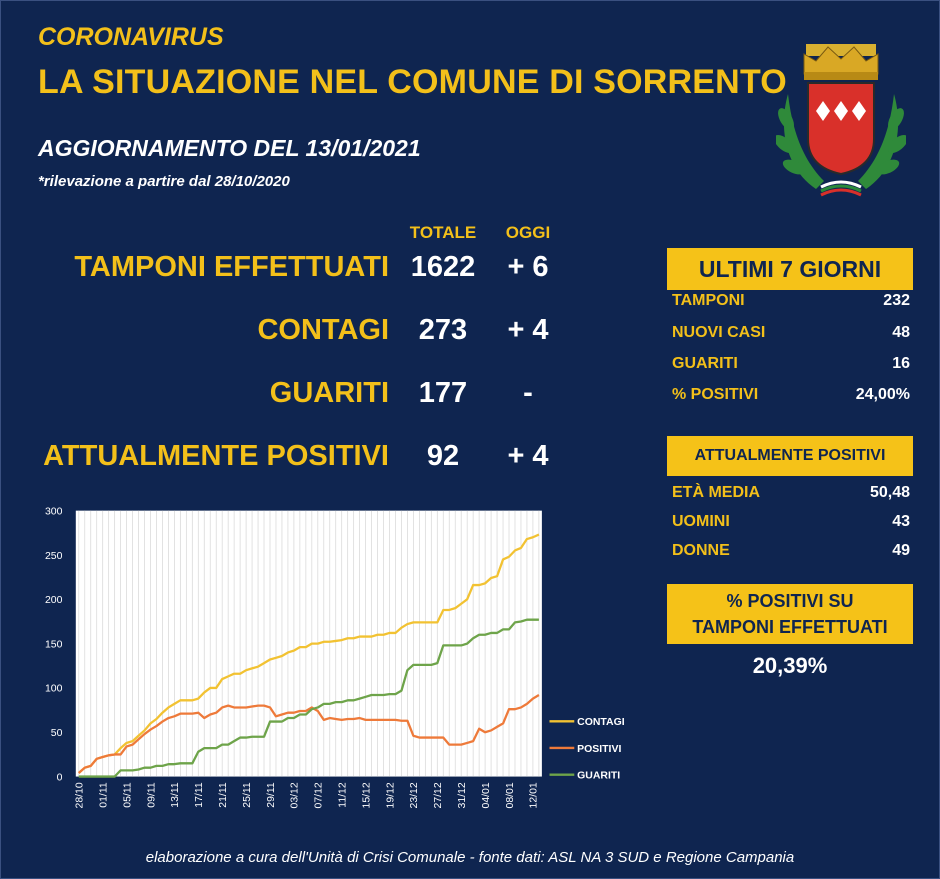 This screenshot has width=940, height=879. Describe the element at coordinates (791, 551) in the screenshot. I see `positives-row-women: DONNE 49` at that location.